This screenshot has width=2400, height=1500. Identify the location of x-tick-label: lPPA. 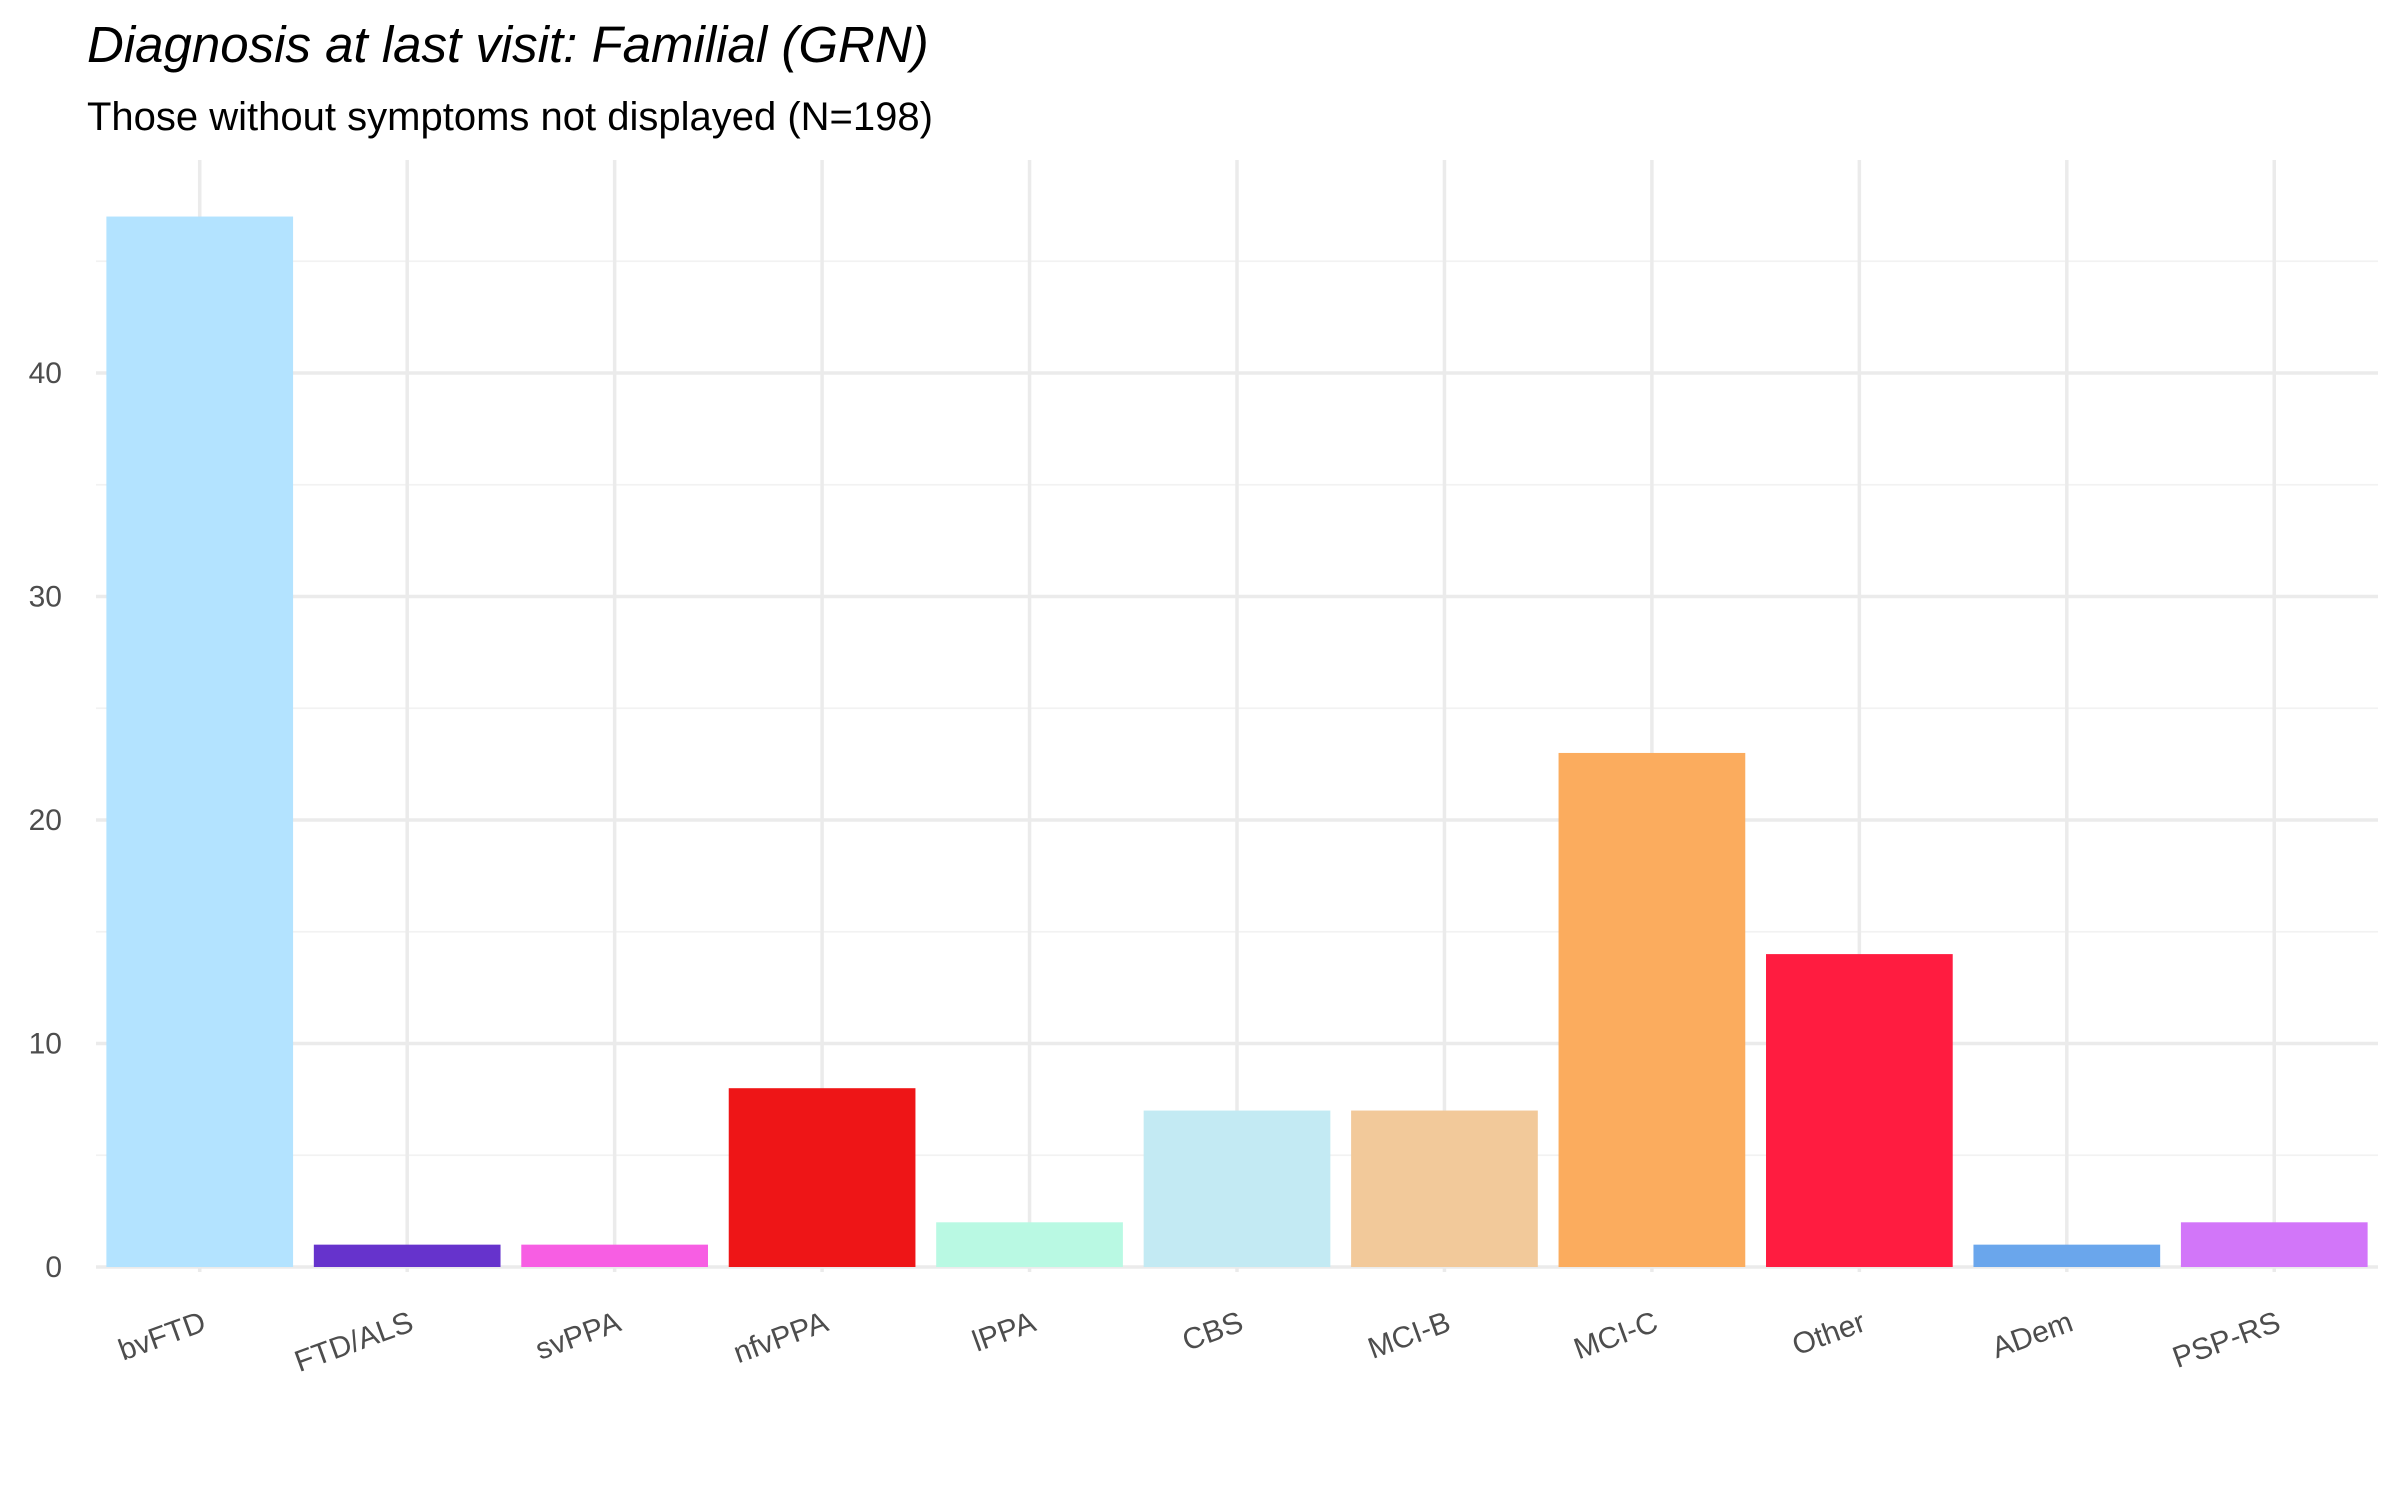
(1004, 1332).